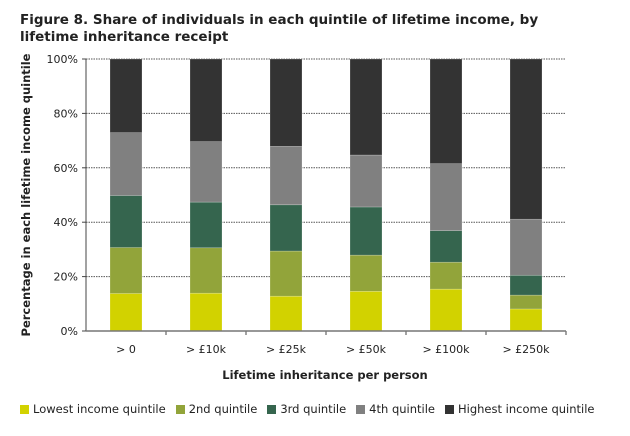 This screenshot has width=630, height=436. What do you see at coordinates (286, 349) in the screenshot?
I see `x-tick-label: > £25k` at bounding box center [286, 349].